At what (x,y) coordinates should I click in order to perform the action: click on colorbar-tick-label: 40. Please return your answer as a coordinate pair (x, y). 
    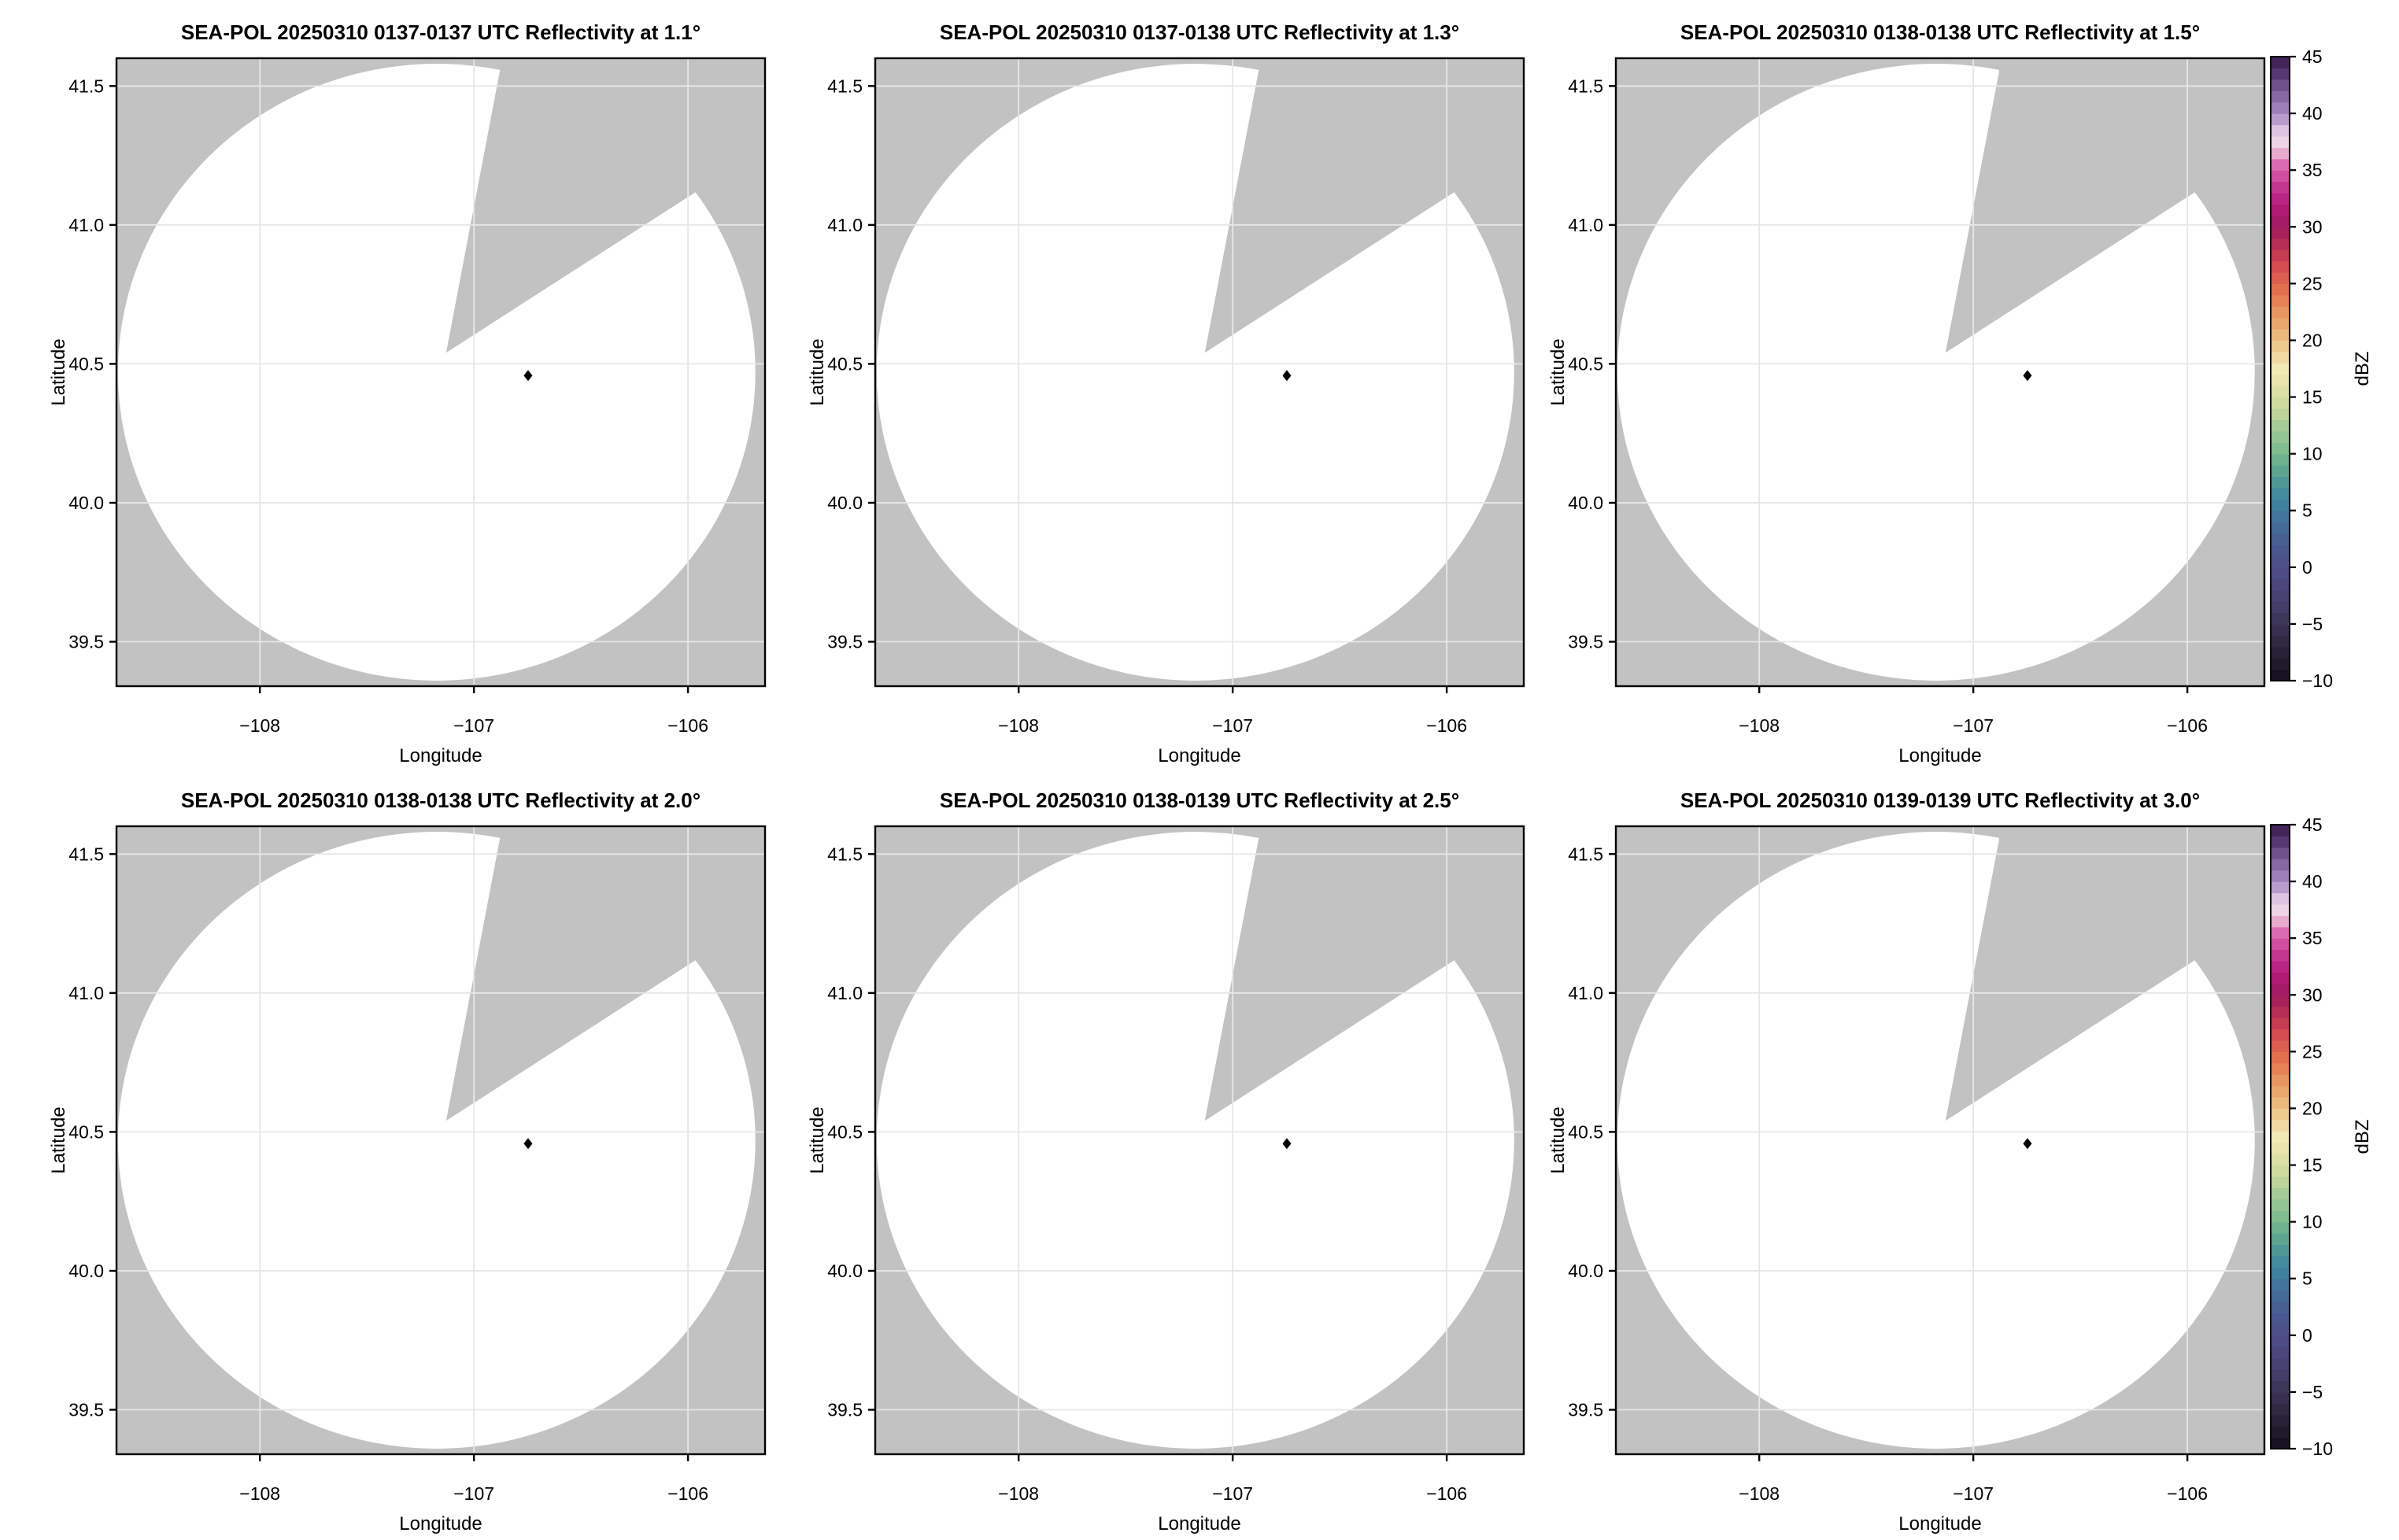
    Looking at the image, I should click on (2312, 882).